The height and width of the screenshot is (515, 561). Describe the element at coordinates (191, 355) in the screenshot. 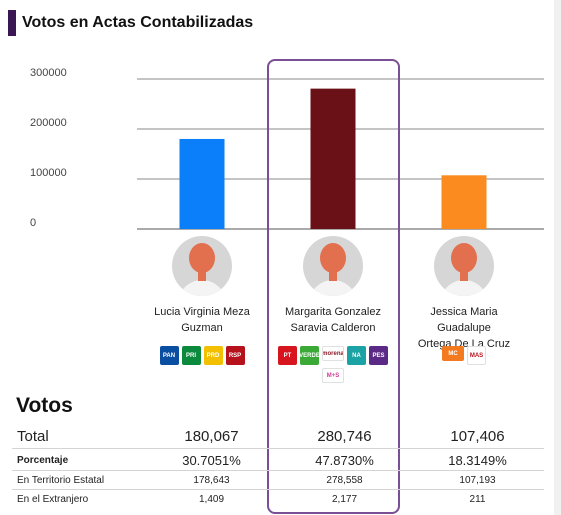

I see `pri-logo: PRI` at that location.